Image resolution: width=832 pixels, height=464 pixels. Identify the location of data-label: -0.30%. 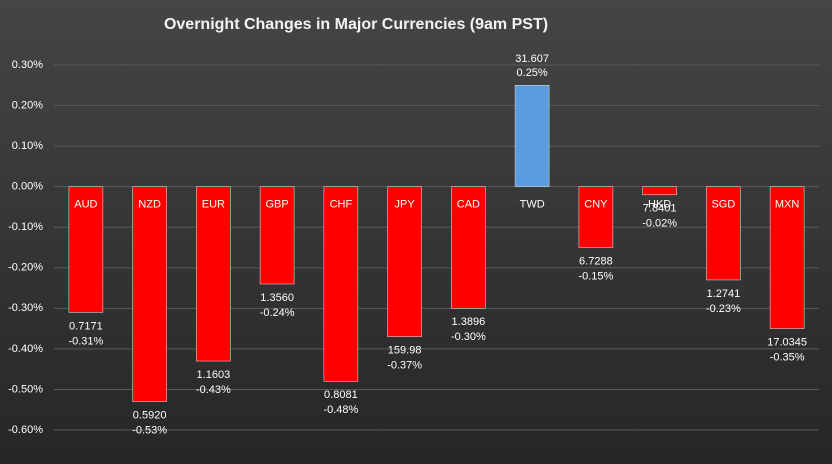
(468, 337).